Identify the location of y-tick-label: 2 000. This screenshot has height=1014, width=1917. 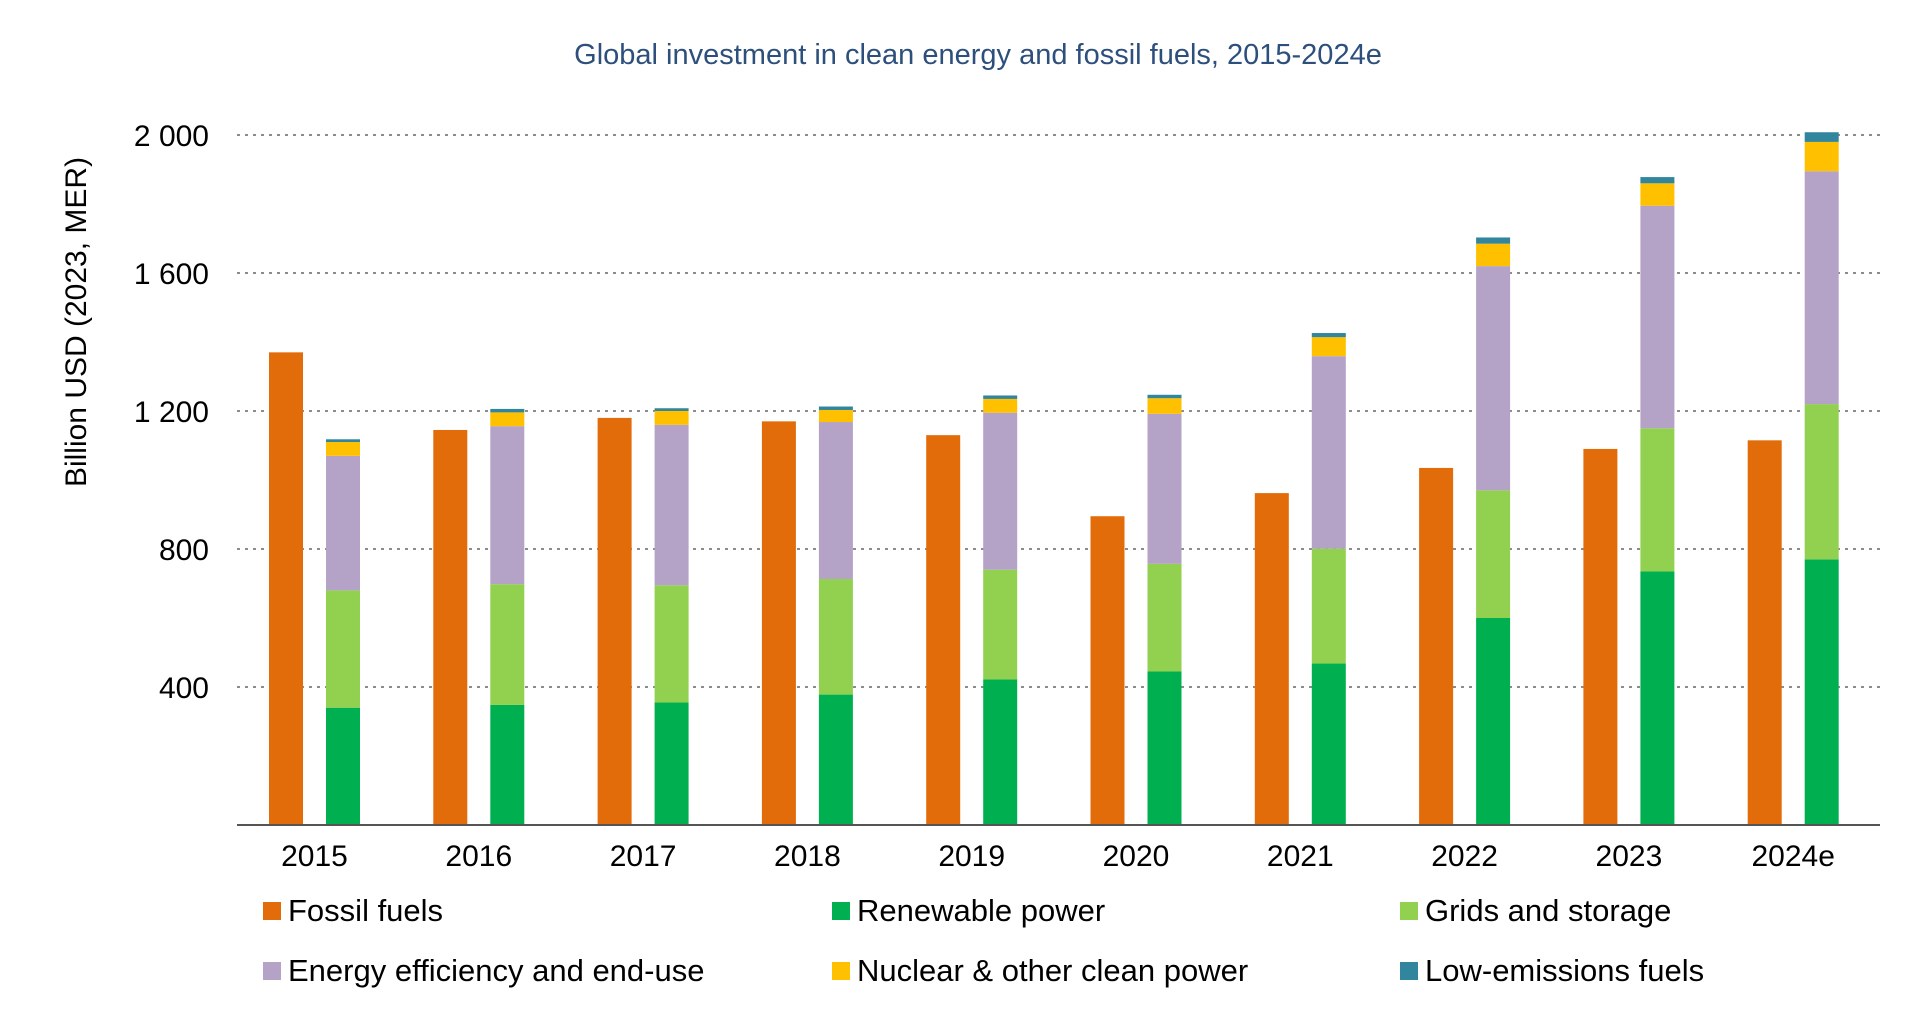
(171, 136).